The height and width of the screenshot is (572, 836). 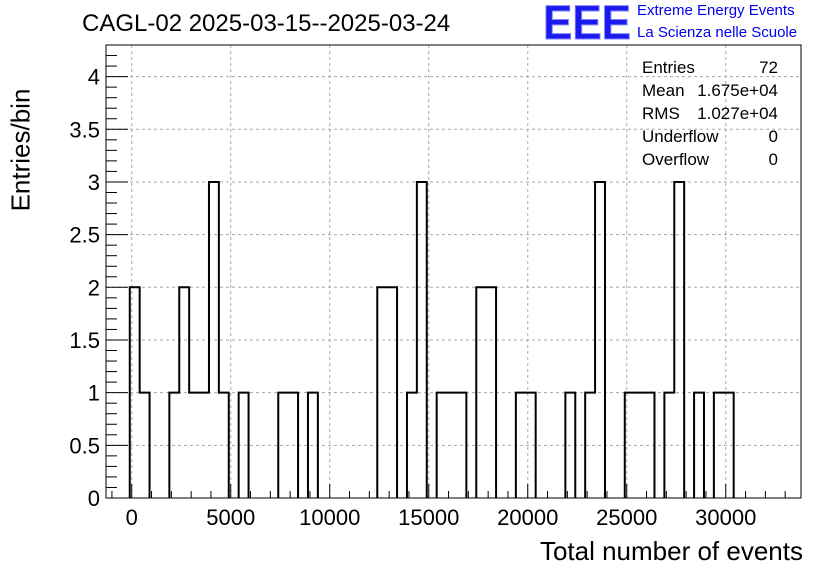 What do you see at coordinates (266, 23) in the screenshot?
I see `chart-title: CAGL-02 2025-03-15--2025-03-24` at bounding box center [266, 23].